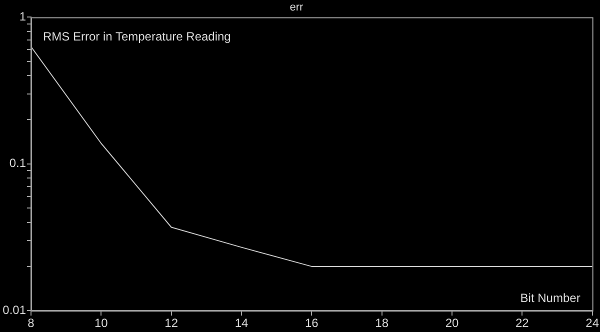 The width and height of the screenshot is (600, 332). Describe the element at coordinates (593, 323) in the screenshot. I see `x-tick-label: 24` at that location.